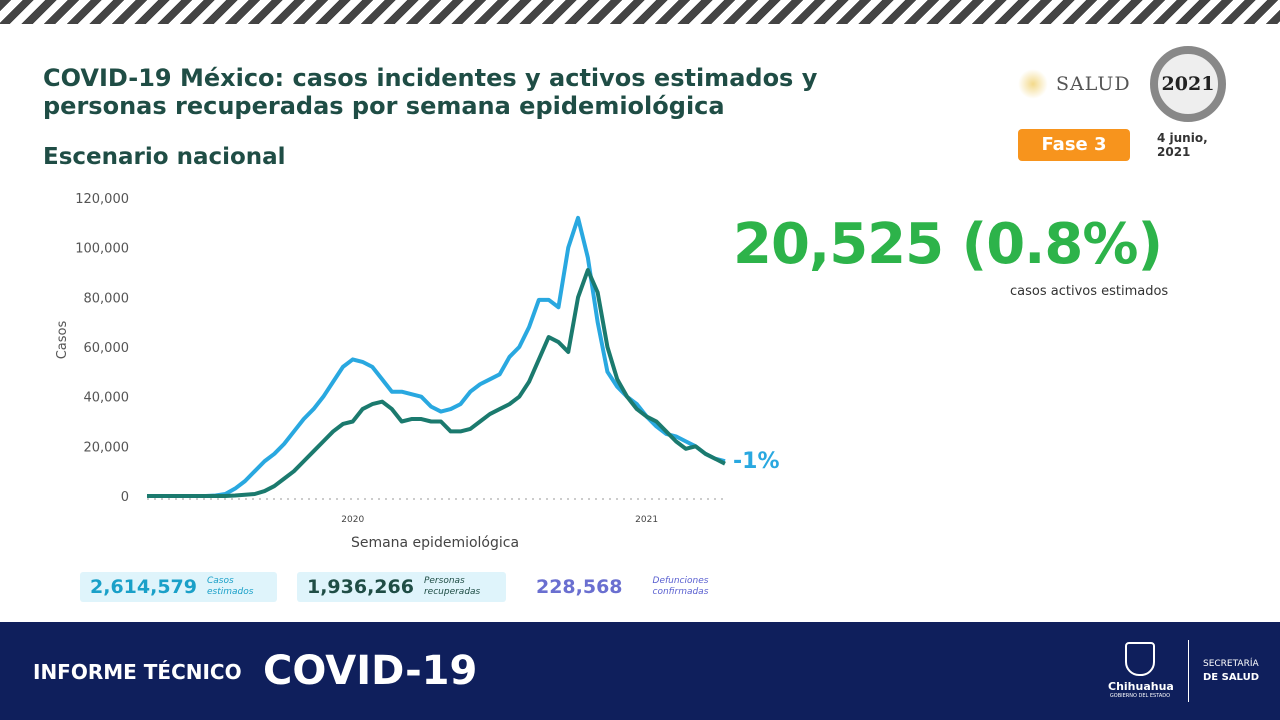  What do you see at coordinates (1074, 145) in the screenshot?
I see `phase-badge: Fase 3` at bounding box center [1074, 145].